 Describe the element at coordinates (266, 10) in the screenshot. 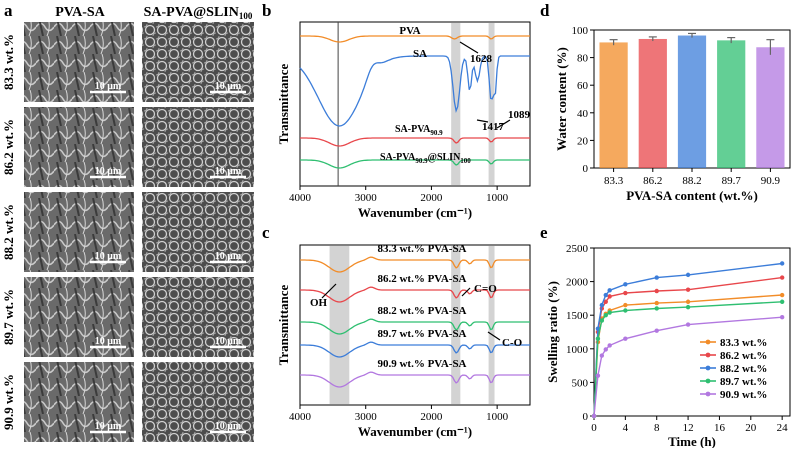

I see `panel-b-letter: b` at that location.